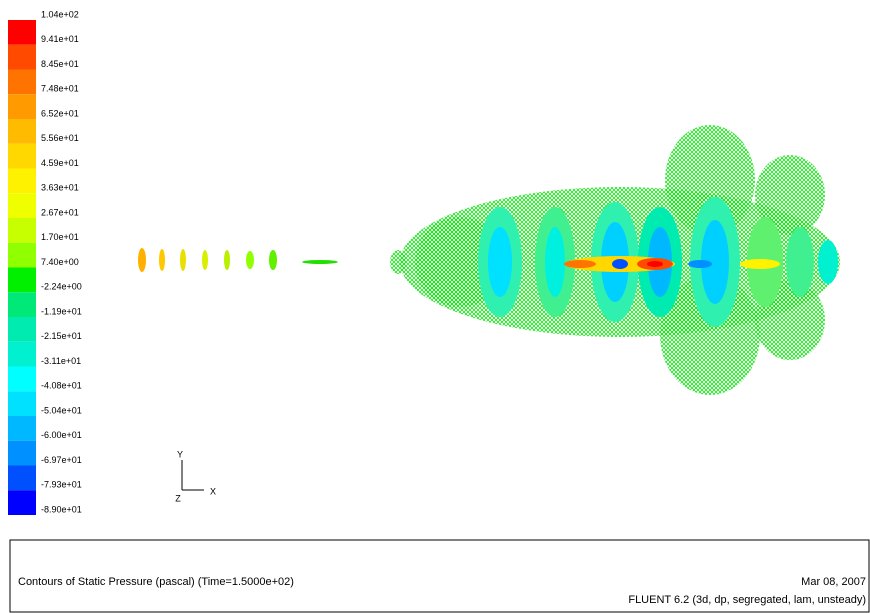 The width and height of the screenshot is (870, 613). What do you see at coordinates (60, 188) in the screenshot?
I see `colorbar-label: 3.63e+01` at bounding box center [60, 188].